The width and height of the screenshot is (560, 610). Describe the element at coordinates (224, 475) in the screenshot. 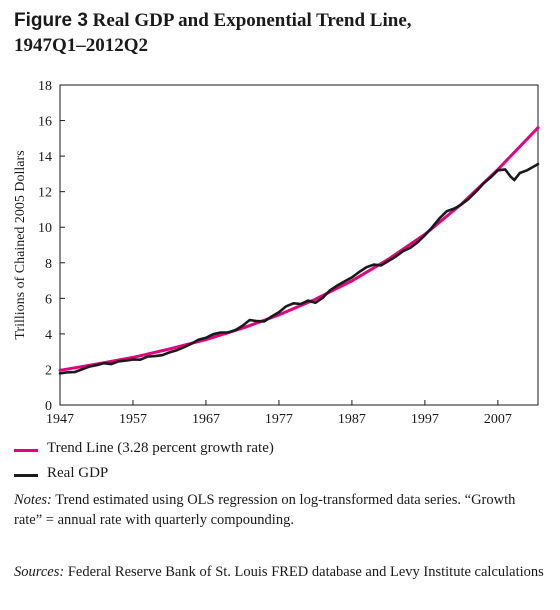

I see `legend-item: Real GDP` at that location.